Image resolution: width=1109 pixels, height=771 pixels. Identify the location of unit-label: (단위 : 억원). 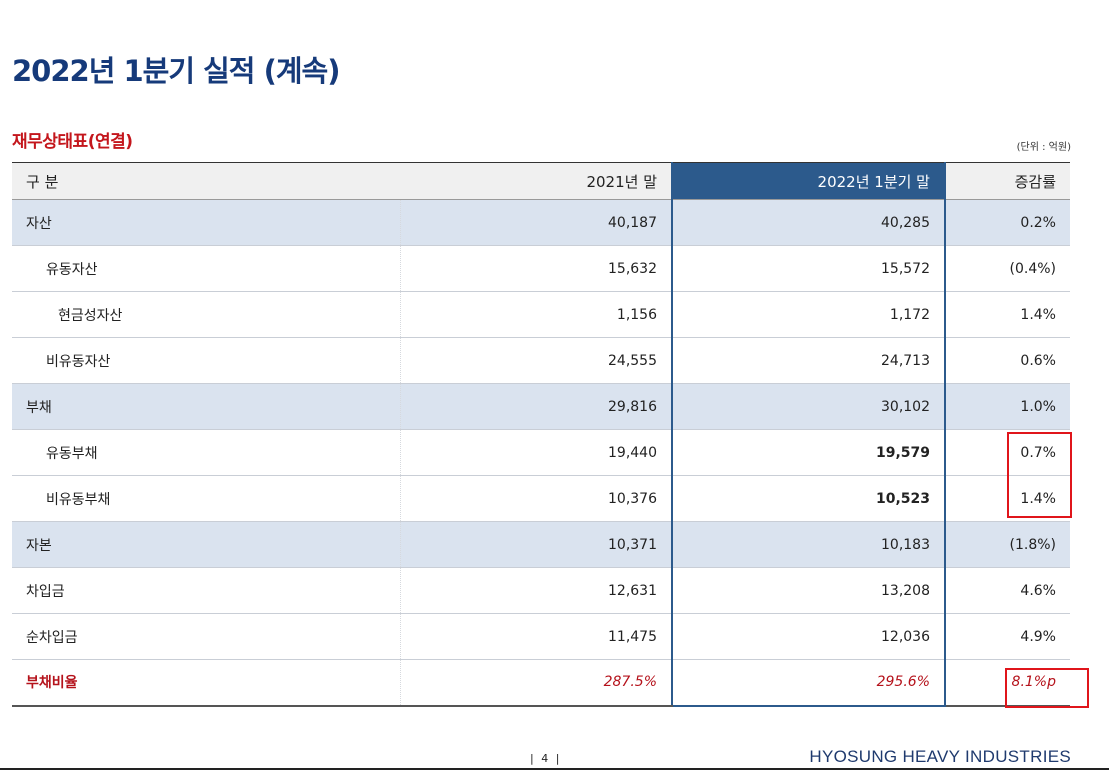
(1043, 147).